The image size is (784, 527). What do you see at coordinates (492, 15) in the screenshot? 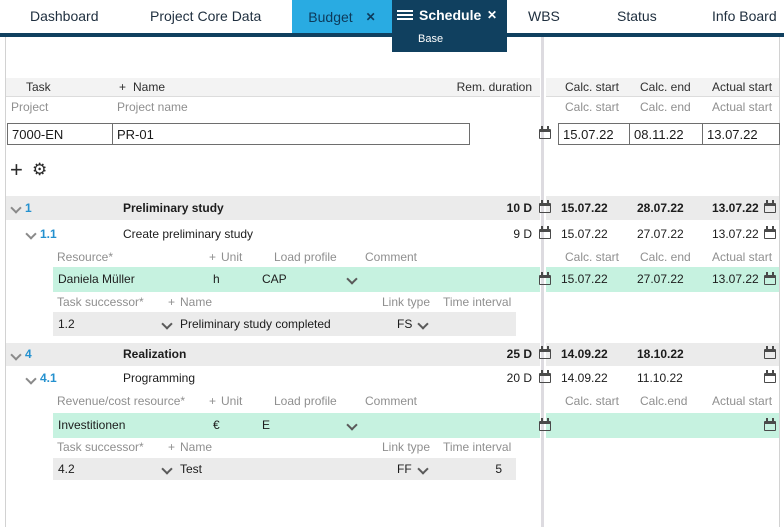
I see `schedule-close-icon: ✕` at bounding box center [492, 15].